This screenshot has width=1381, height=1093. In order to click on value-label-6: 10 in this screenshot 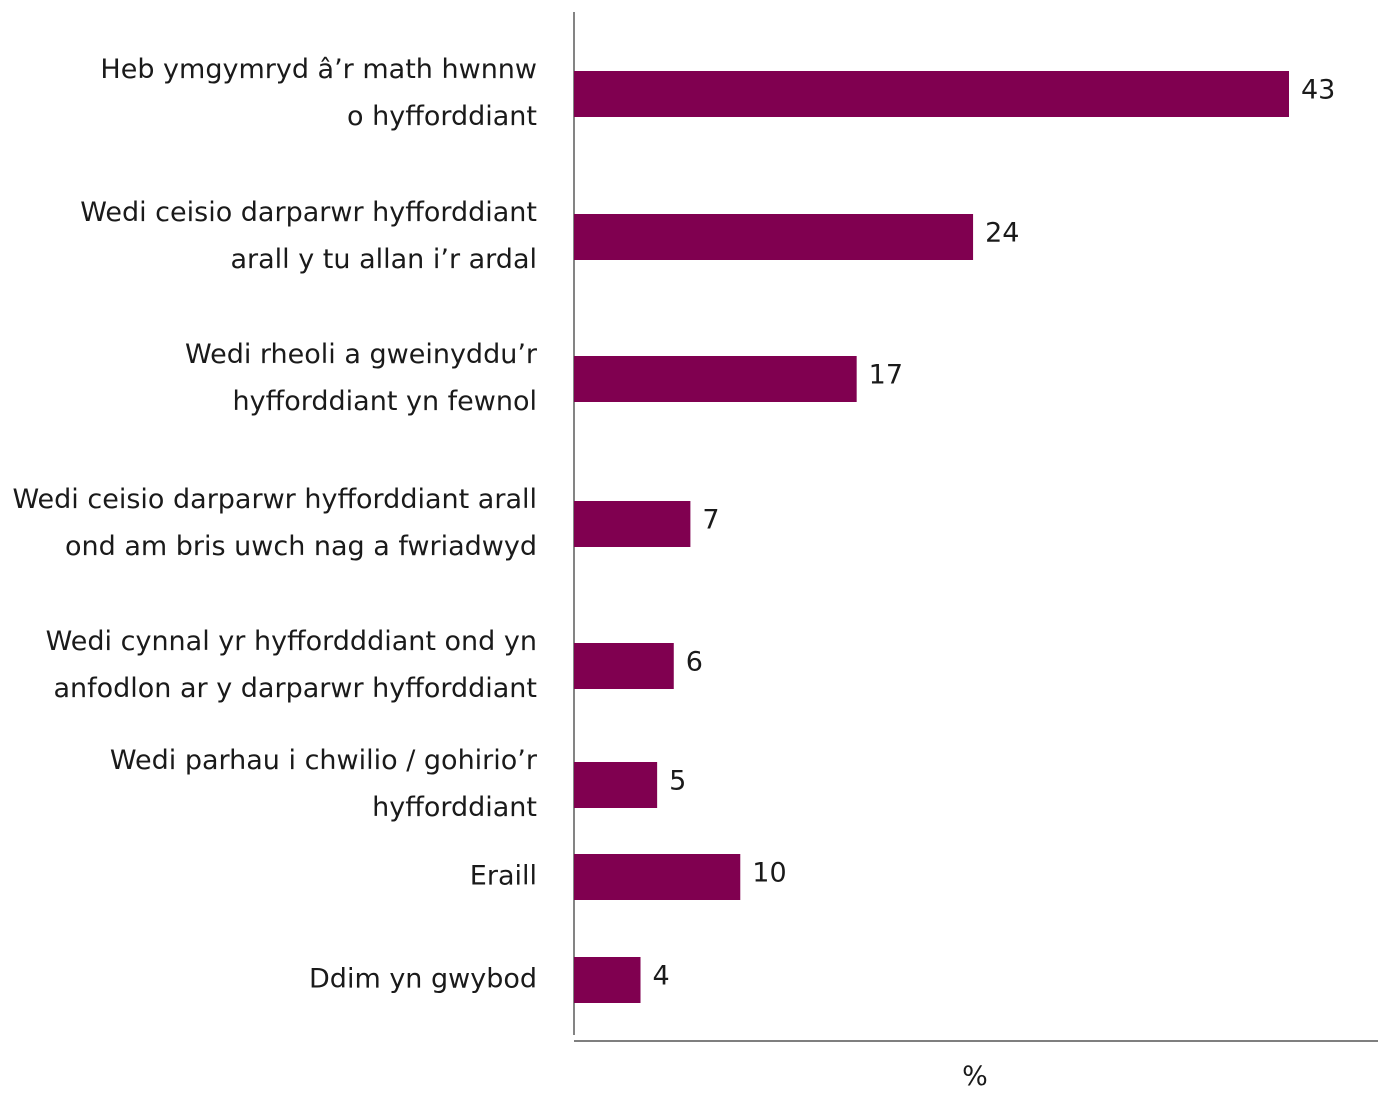, I will do `click(769, 873)`.